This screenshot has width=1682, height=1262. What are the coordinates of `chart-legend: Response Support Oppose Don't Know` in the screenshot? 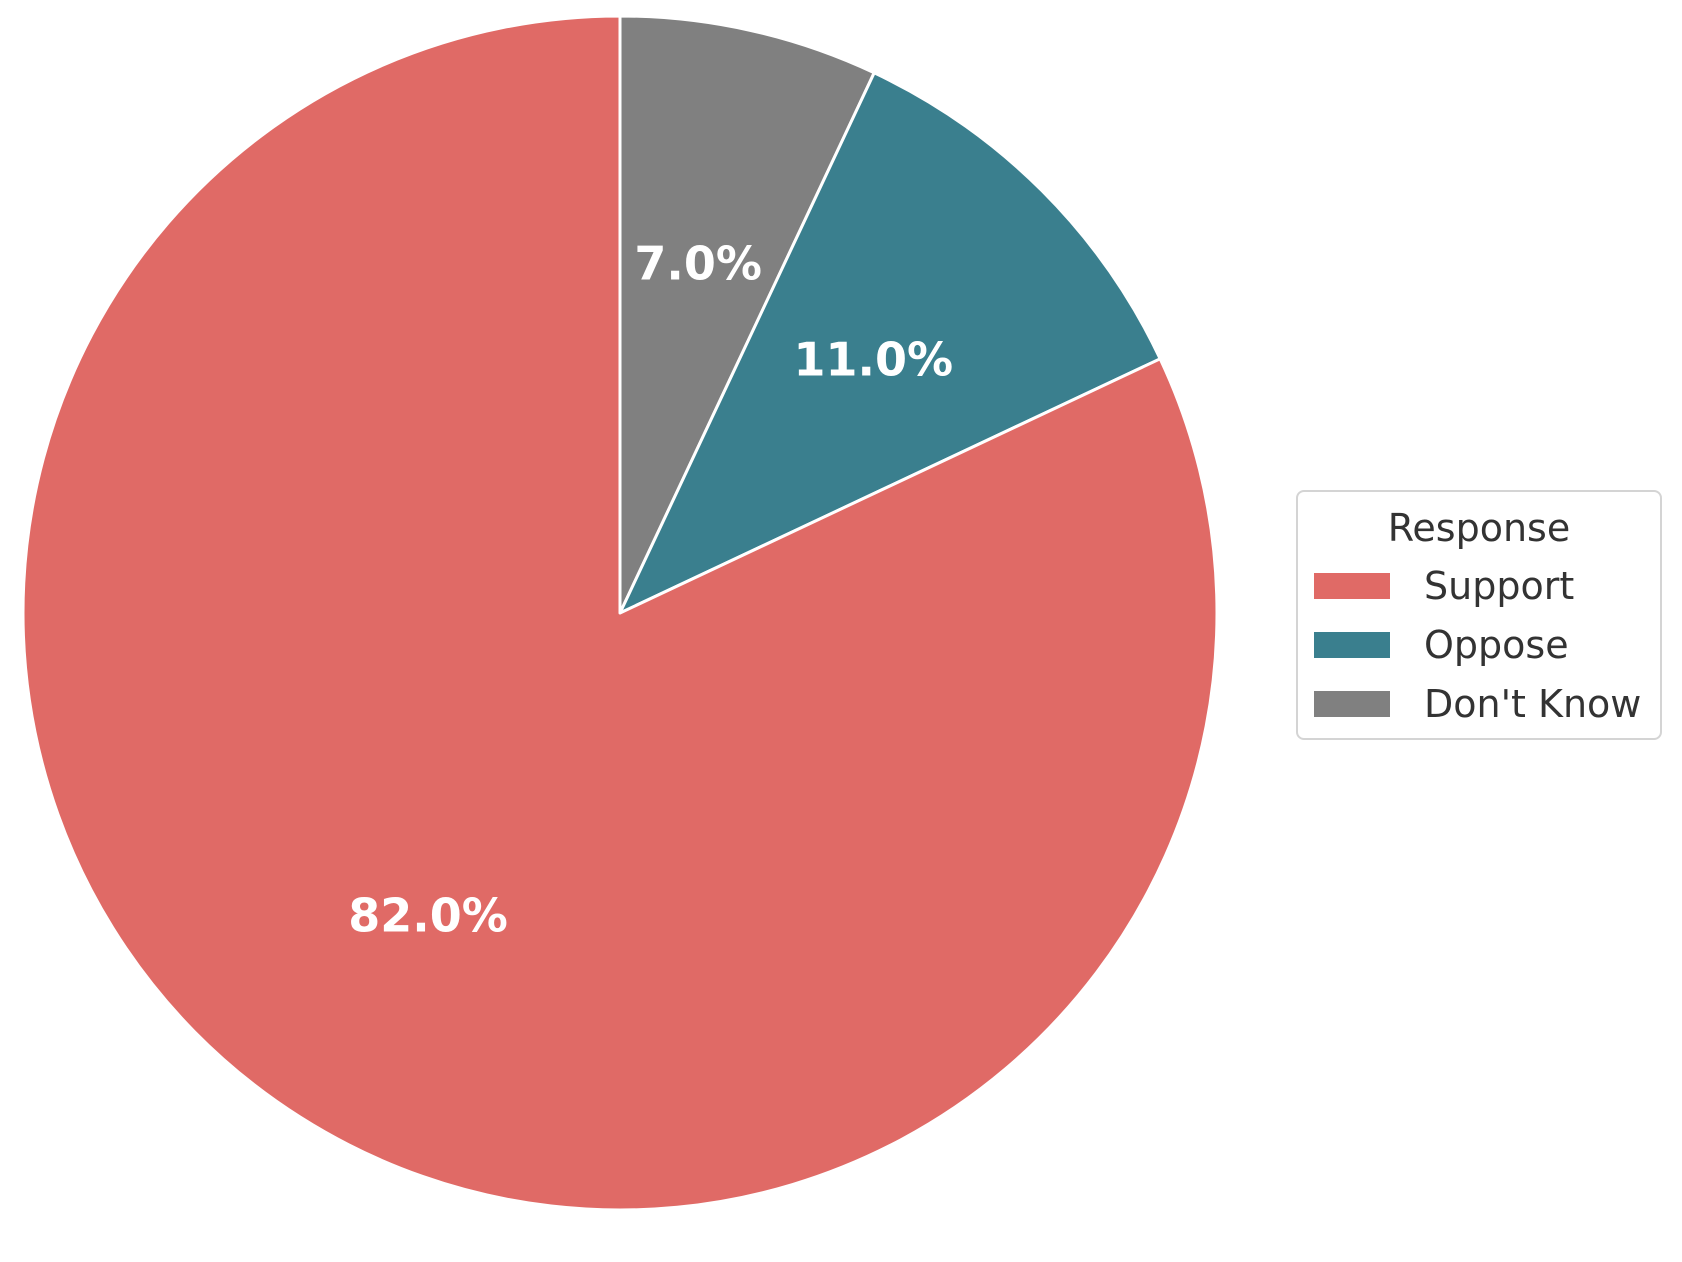 It's located at (1479, 615).